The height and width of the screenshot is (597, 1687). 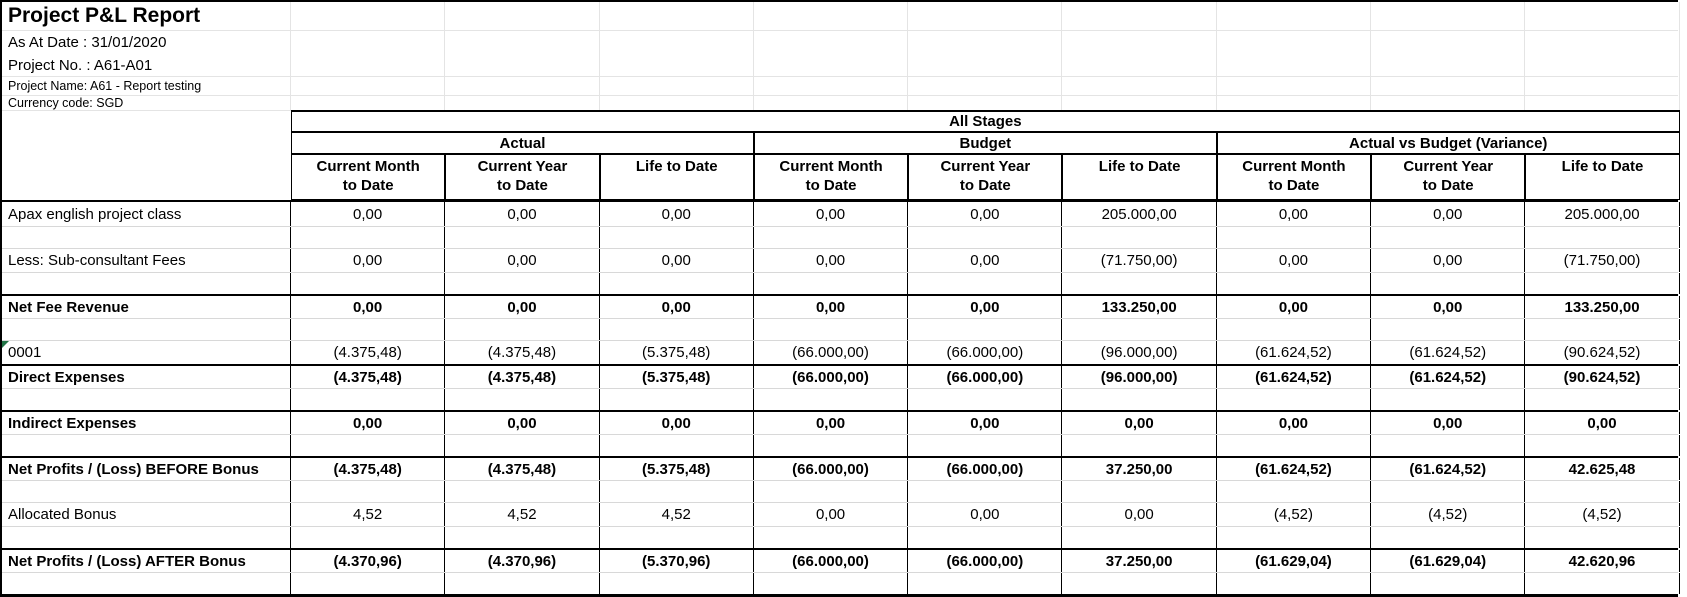 What do you see at coordinates (146, 352) in the screenshot?
I see `row-label-cell: 0001` at bounding box center [146, 352].